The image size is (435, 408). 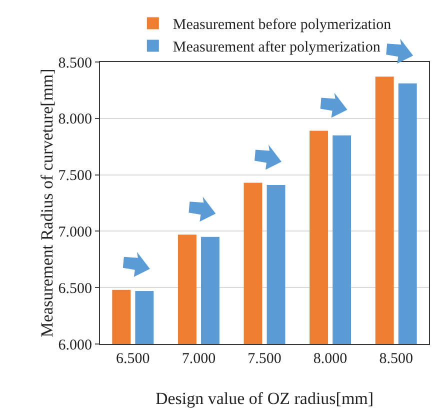 I want to click on y-tick-label: 8.000, so click(x=75, y=120).